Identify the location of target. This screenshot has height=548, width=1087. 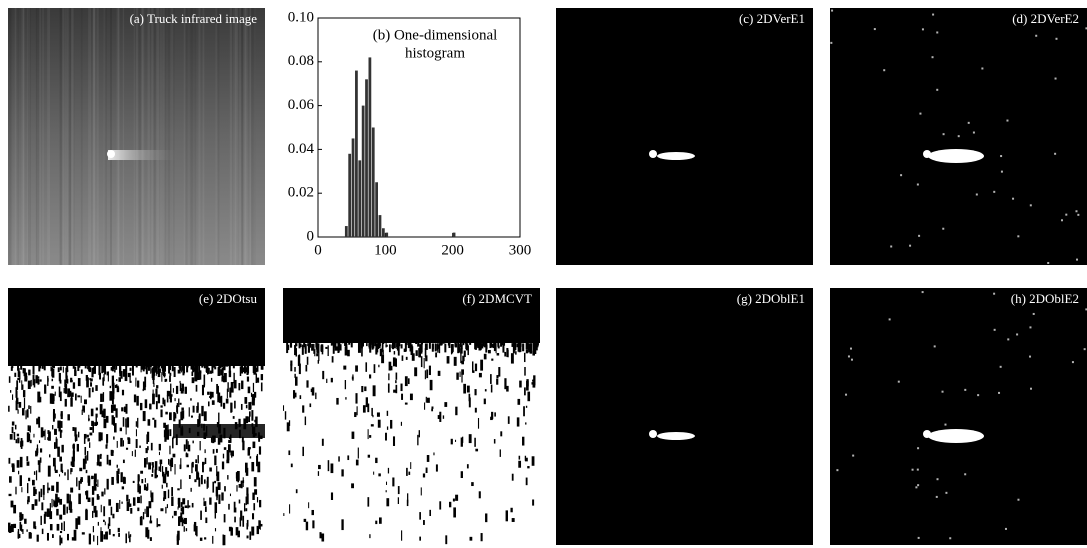
(653, 434).